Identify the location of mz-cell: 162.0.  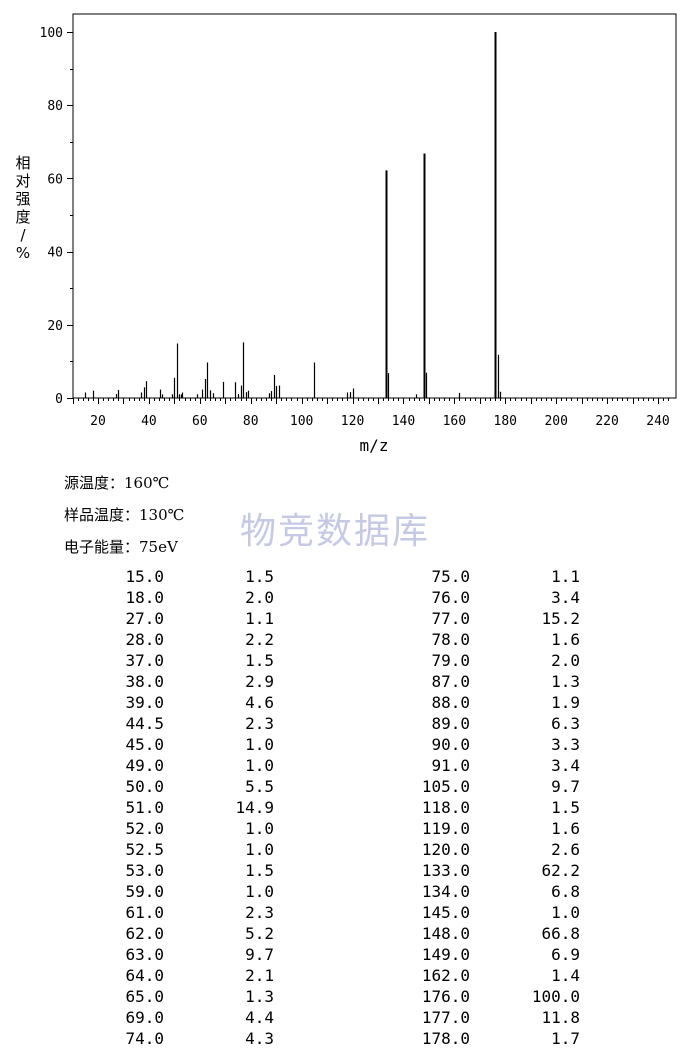
(445, 975).